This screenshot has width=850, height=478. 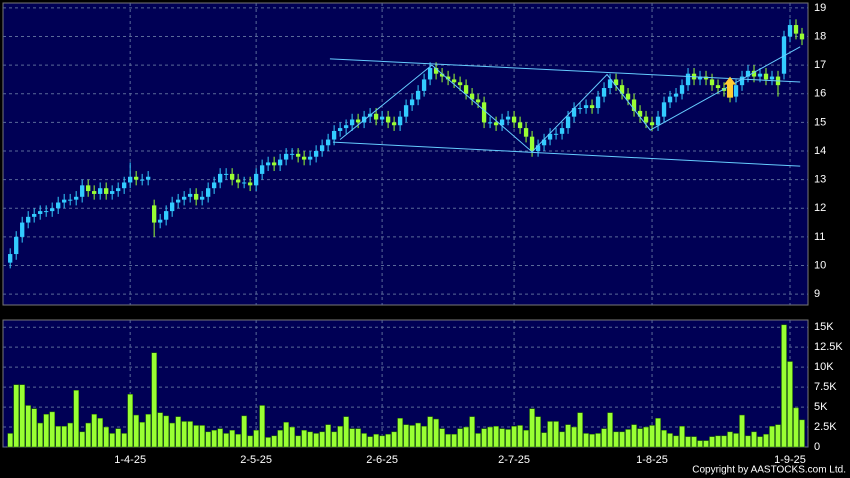 What do you see at coordinates (820, 265) in the screenshot?
I see `y-tick-label: 10` at bounding box center [820, 265].